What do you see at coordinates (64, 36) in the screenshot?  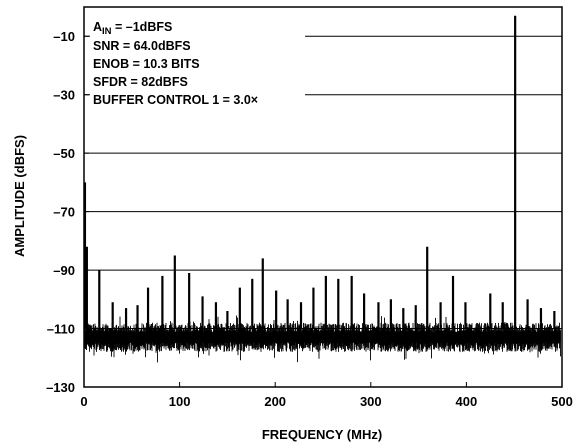 I see `y-tick-label: –10` at bounding box center [64, 36].